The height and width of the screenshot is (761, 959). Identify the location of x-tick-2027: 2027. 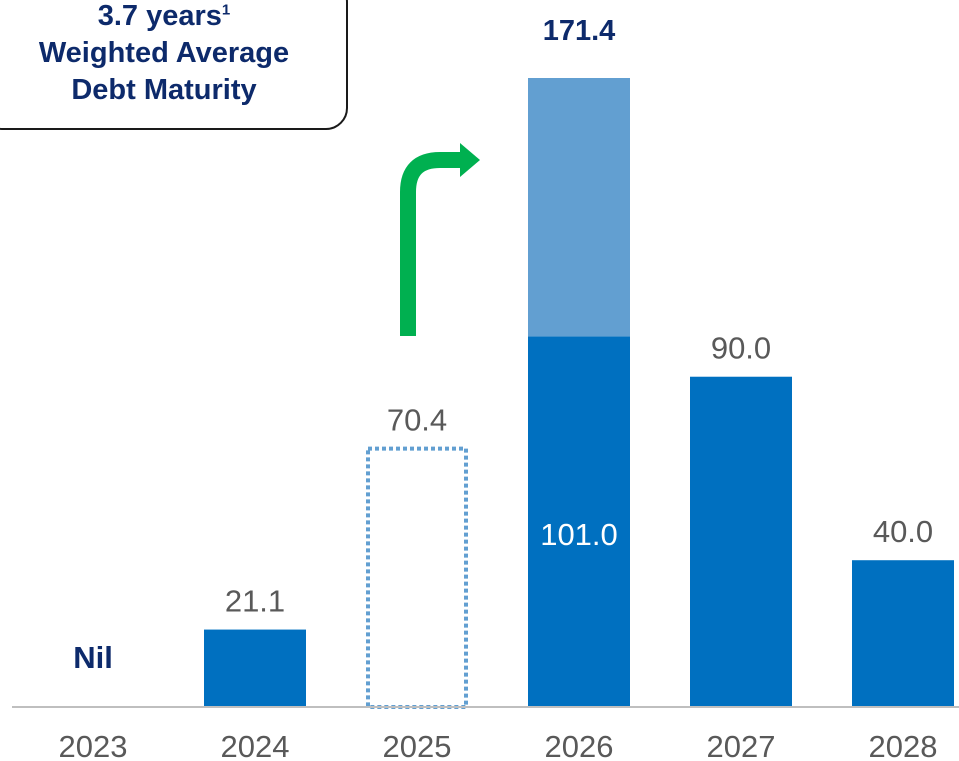
(741, 745).